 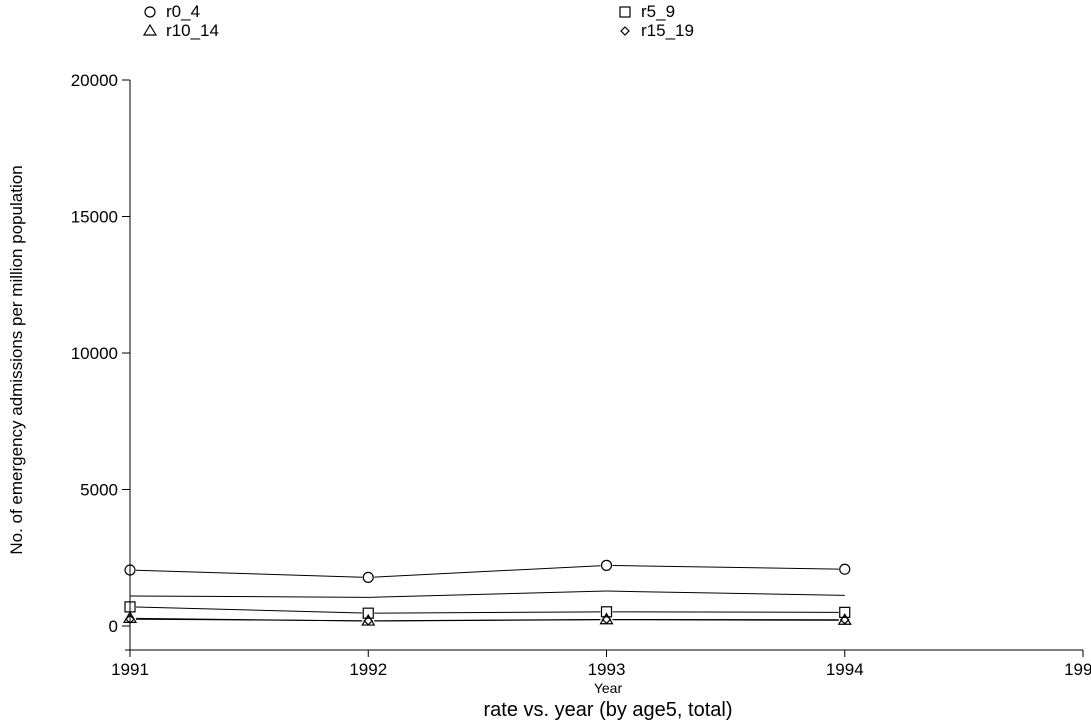 What do you see at coordinates (94, 80) in the screenshot?
I see `y-tick-label: 20000` at bounding box center [94, 80].